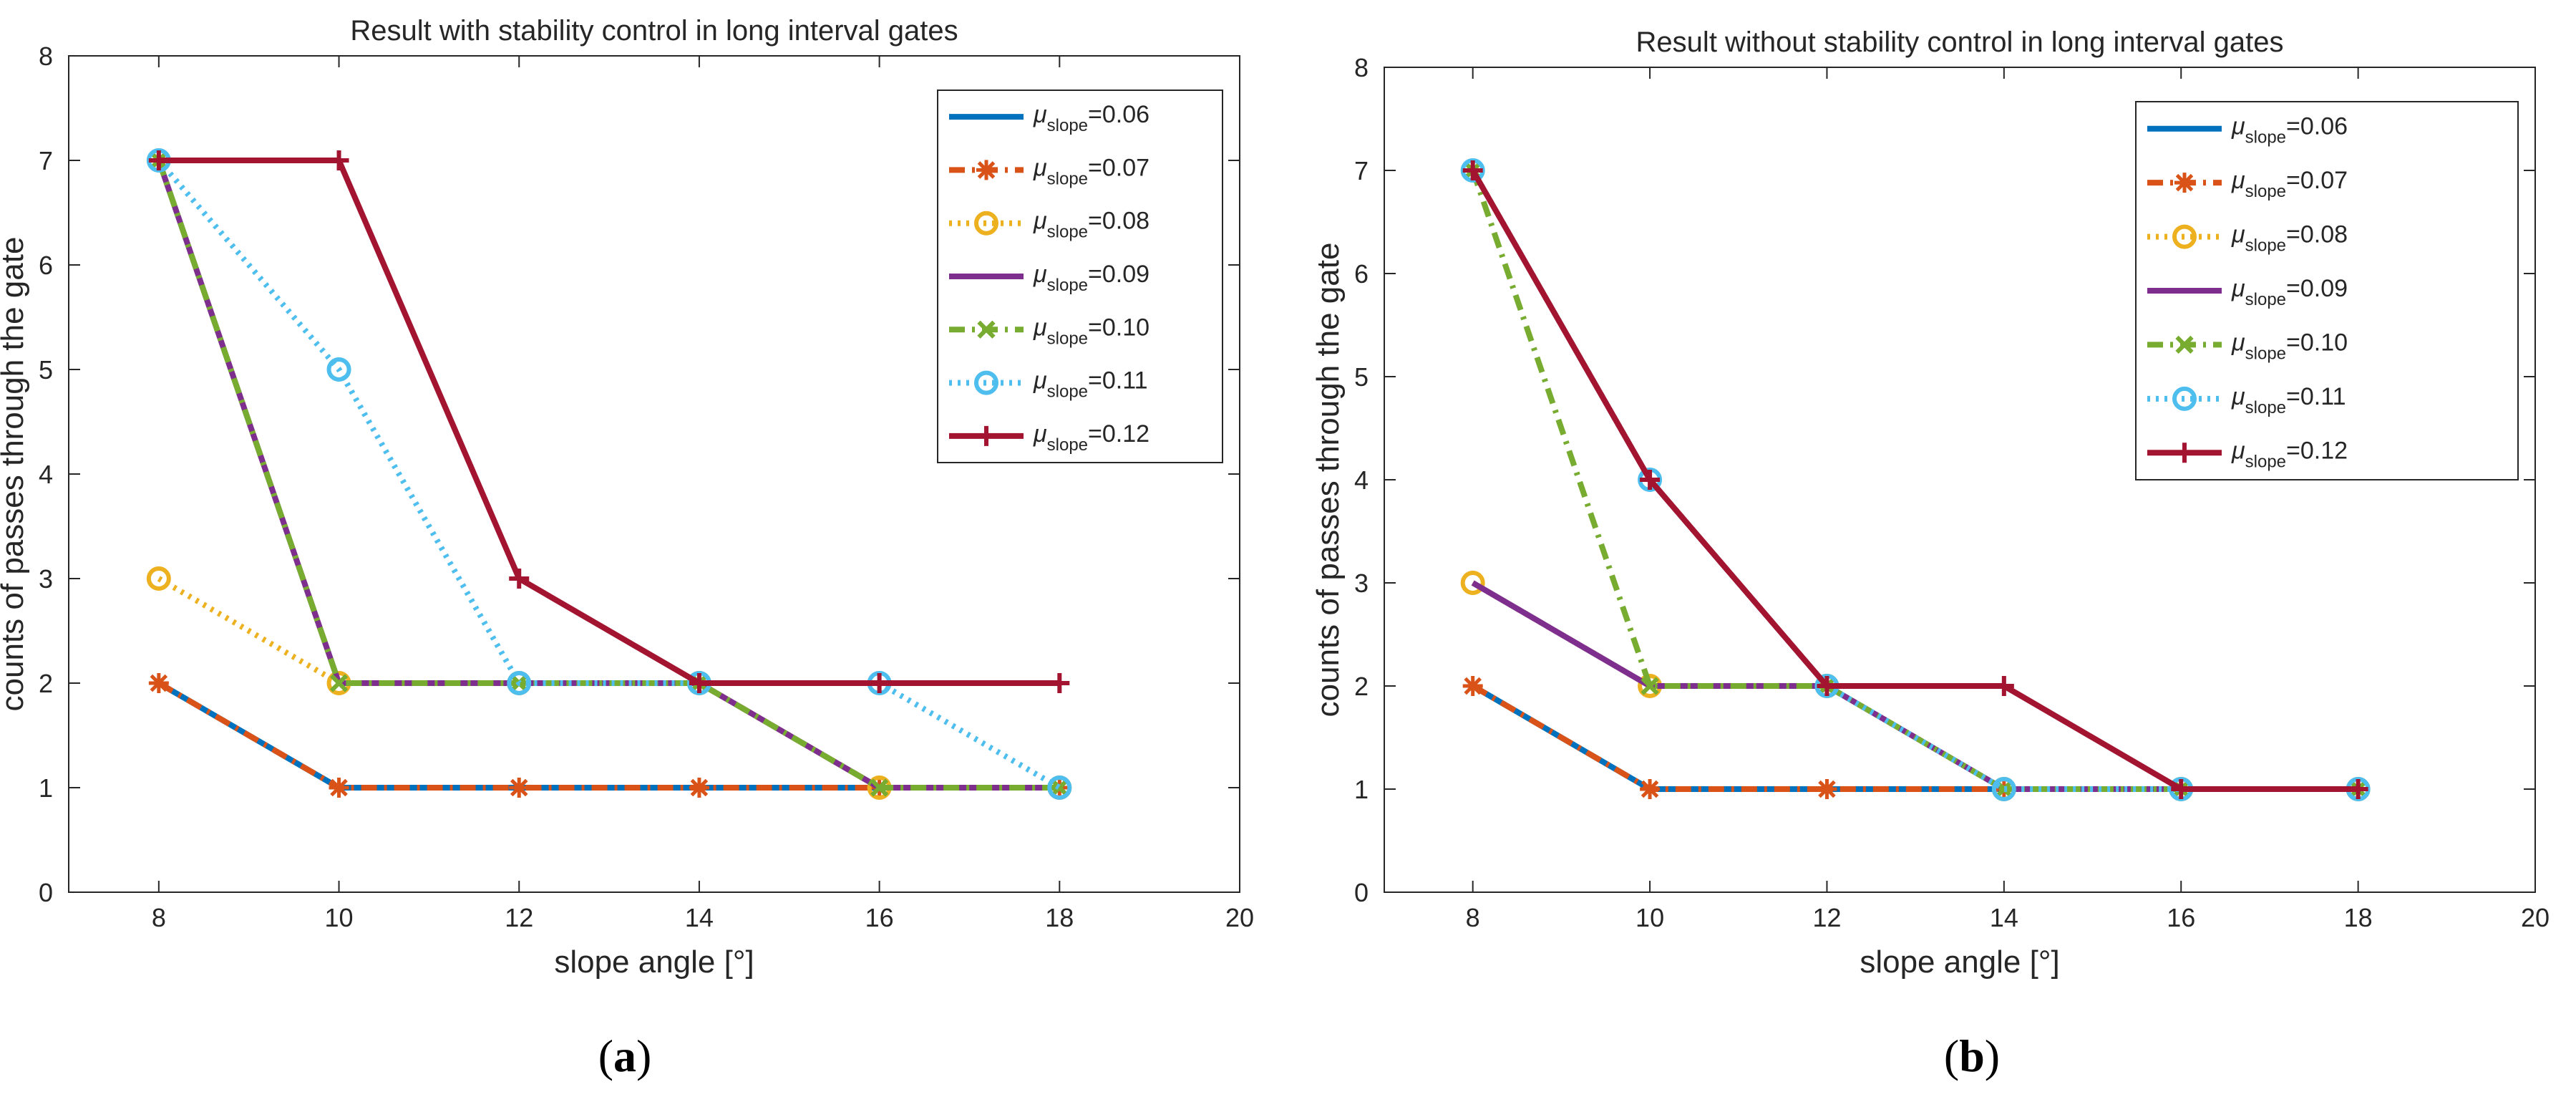 This screenshot has height=1097, width=2576. Describe the element at coordinates (608, 735) in the screenshot. I see `series-line` at that location.